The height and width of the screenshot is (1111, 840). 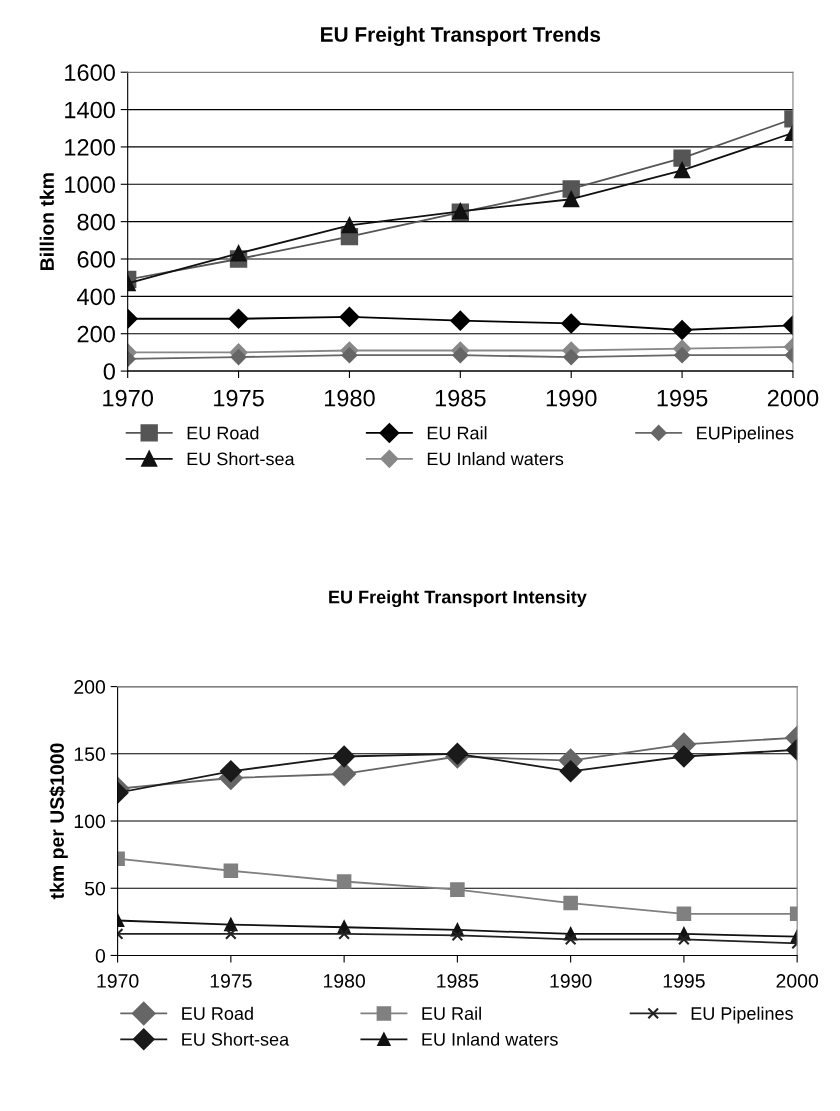 What do you see at coordinates (58, 821) in the screenshot?
I see `y-axis-title: tkm per US$1000` at bounding box center [58, 821].